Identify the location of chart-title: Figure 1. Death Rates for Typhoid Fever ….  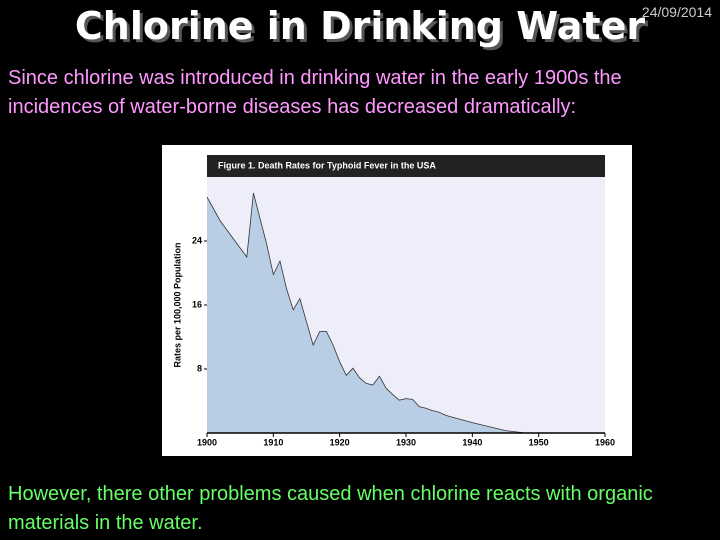
(327, 165).